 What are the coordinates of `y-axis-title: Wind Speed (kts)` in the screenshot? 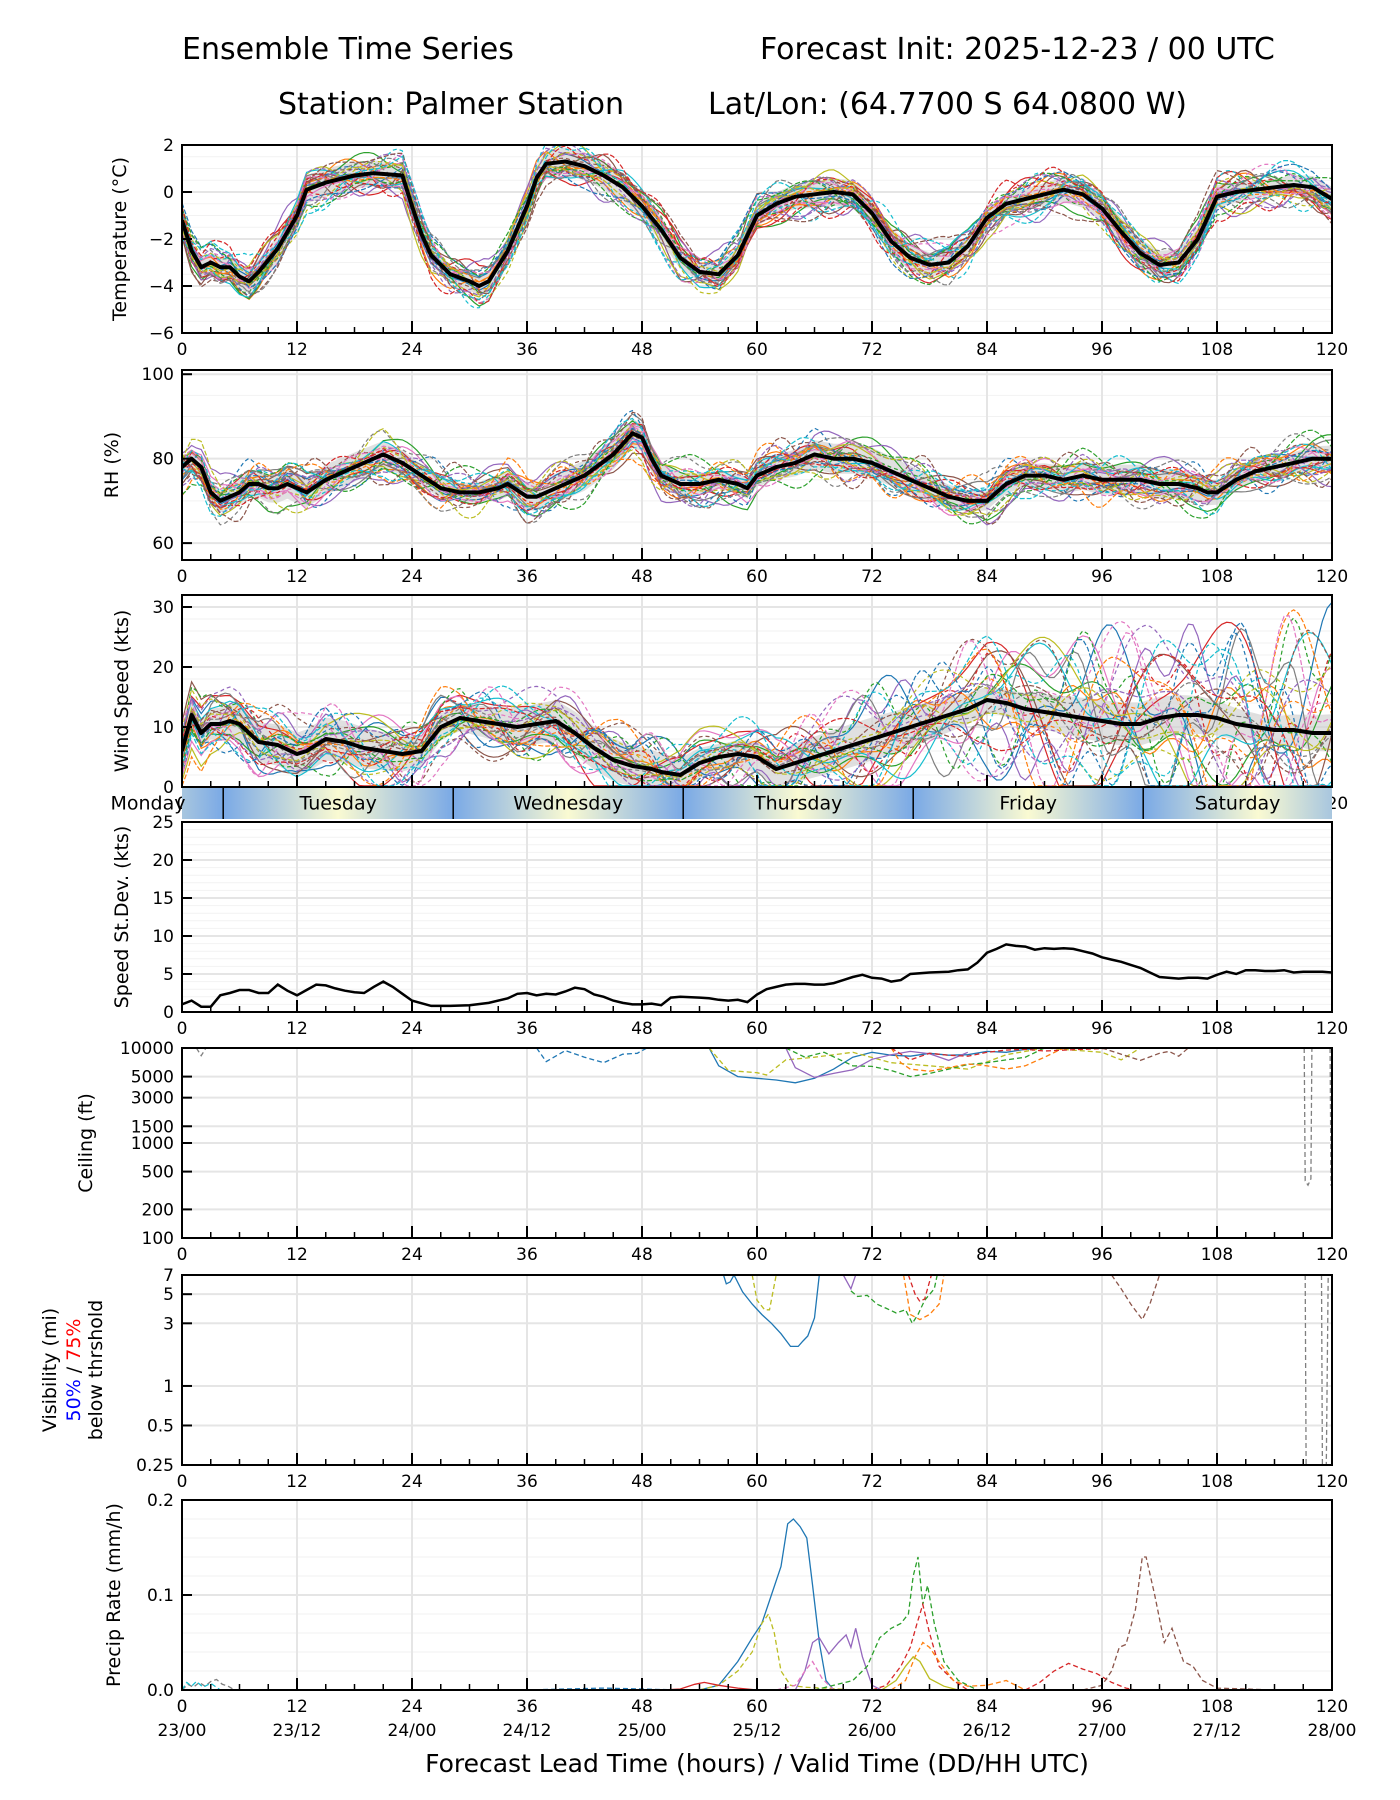 It's located at (122, 691).